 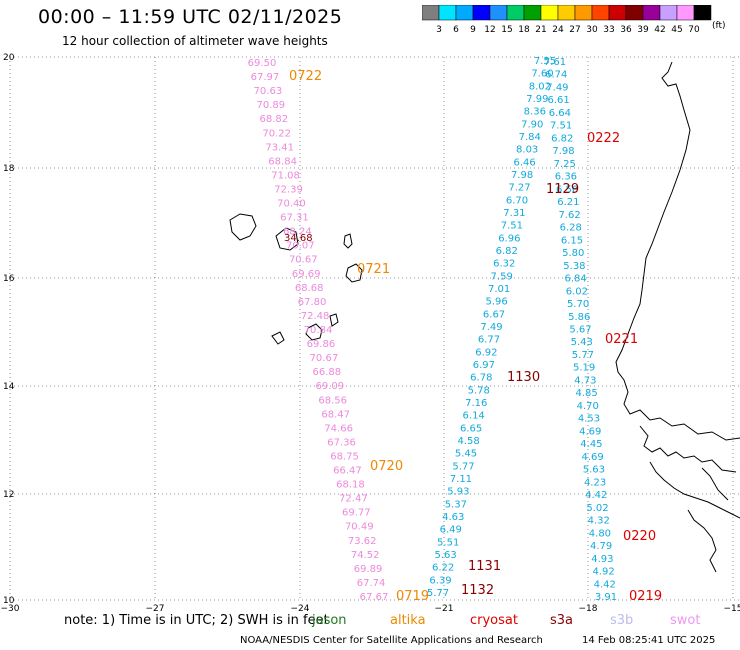 What do you see at coordinates (567, 20) in the screenshot?
I see `wave-height-colorbar: 3 6 9 12 15 18 21 24 27 30 33 36 39 42 45 70` at bounding box center [567, 20].